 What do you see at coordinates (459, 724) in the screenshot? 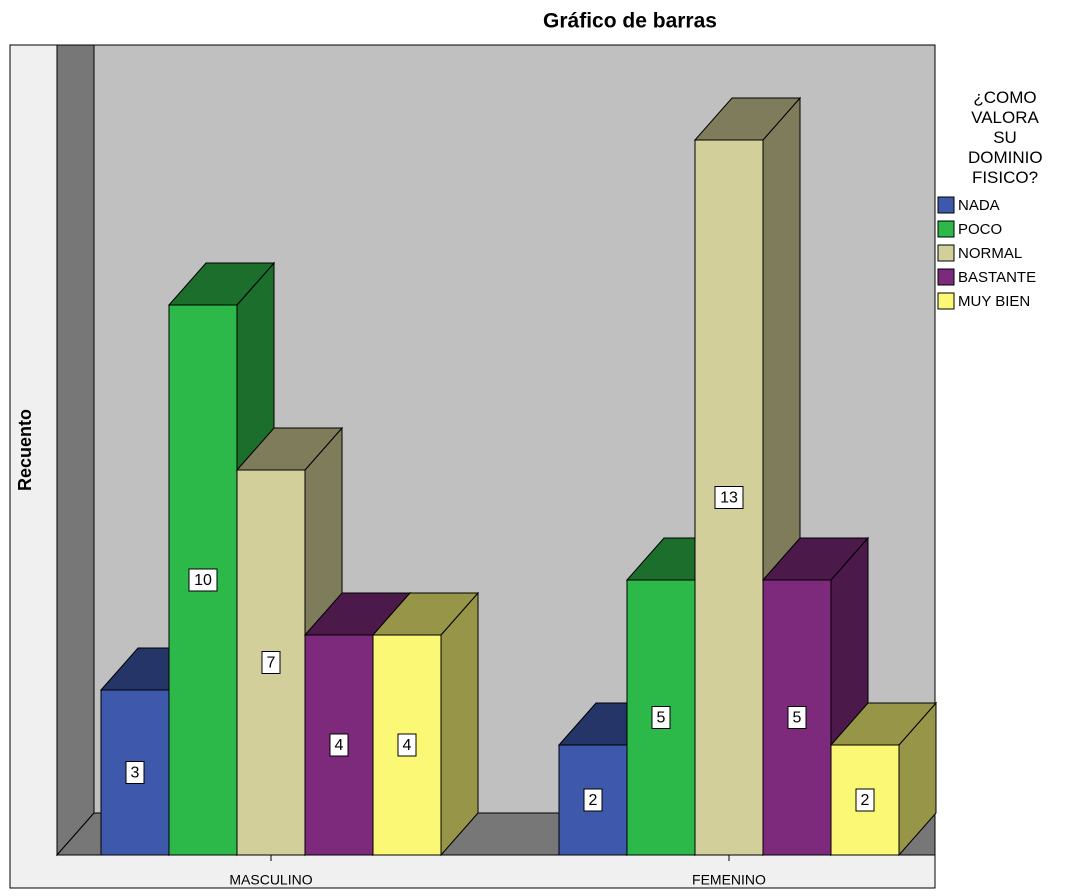
I see `bar-side` at bounding box center [459, 724].